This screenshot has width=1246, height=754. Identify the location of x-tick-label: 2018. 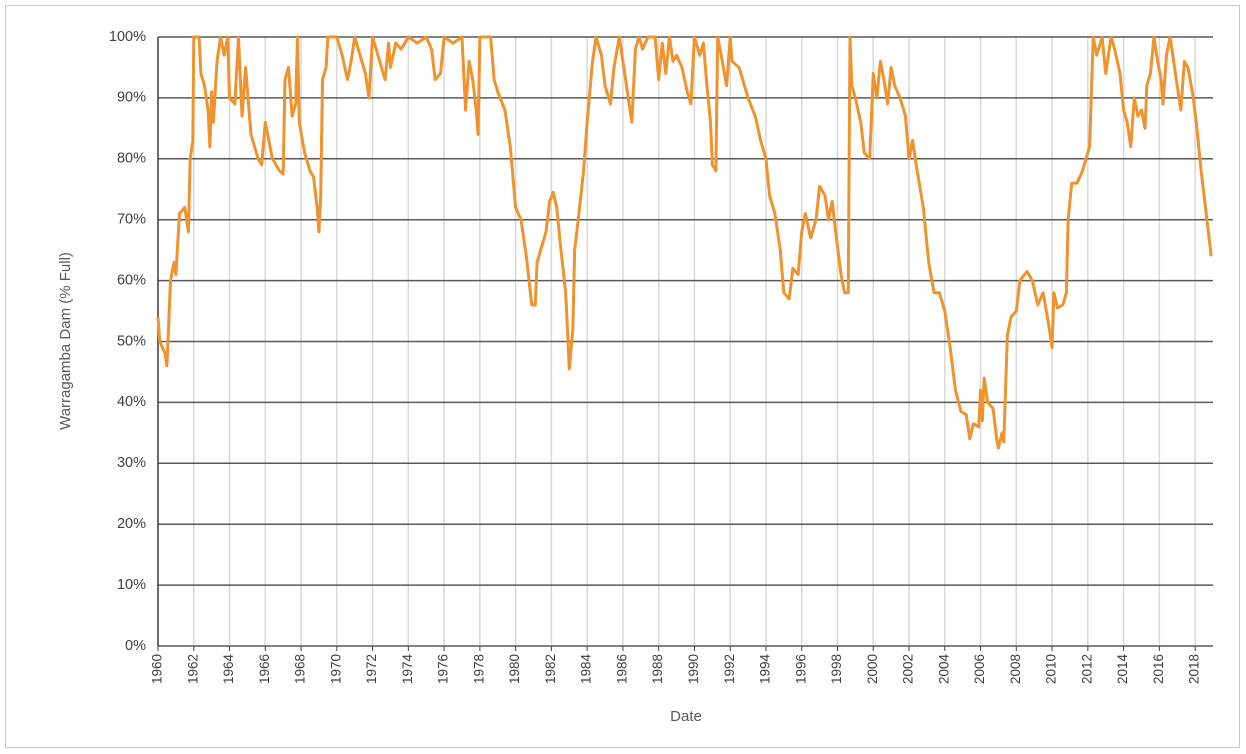
(1194, 669).